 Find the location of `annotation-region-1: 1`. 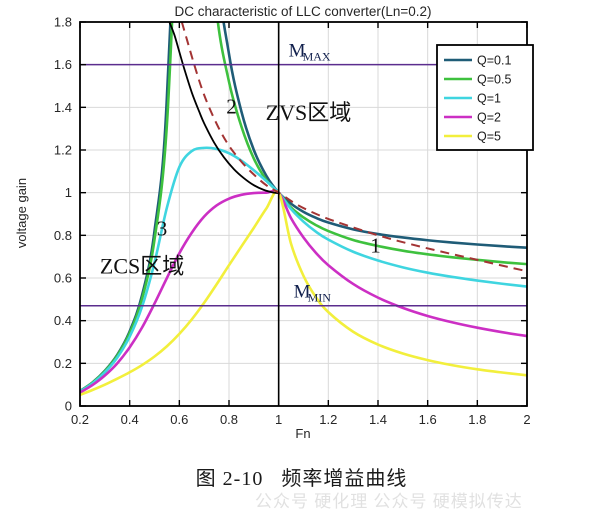

annotation-region-1: 1 is located at coordinates (375, 245).